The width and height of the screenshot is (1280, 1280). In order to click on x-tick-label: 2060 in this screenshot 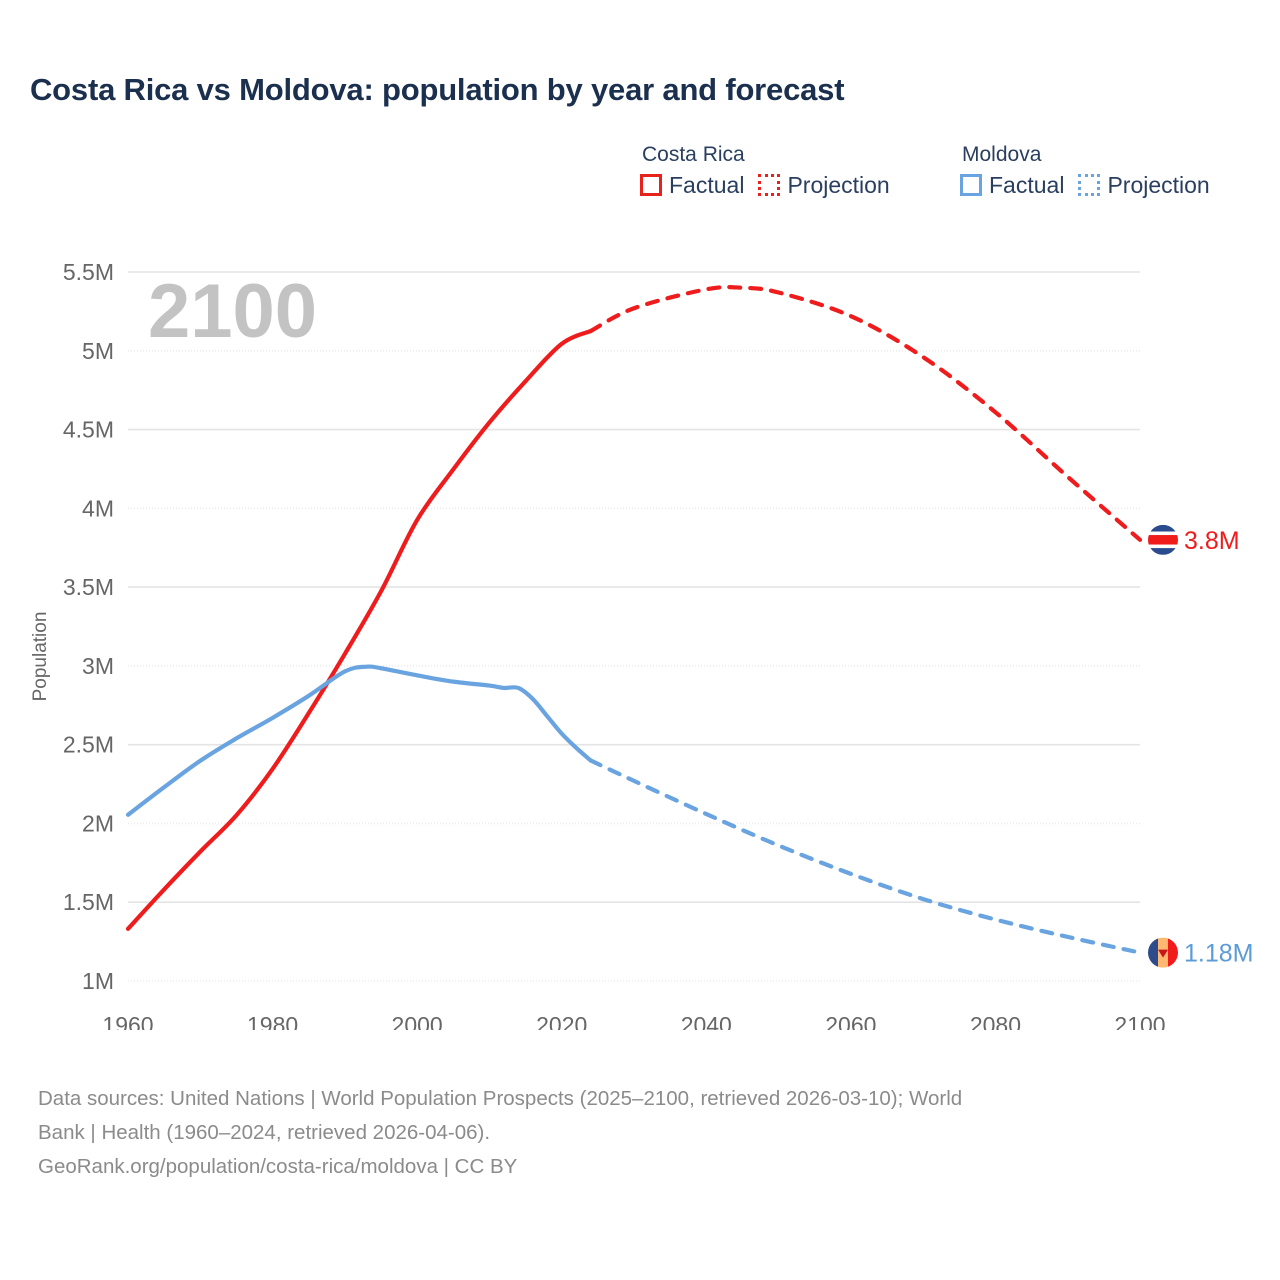, I will do `click(850, 1021)`.